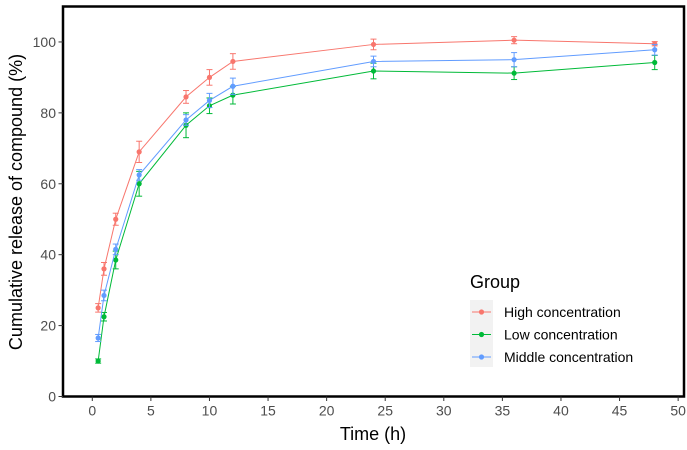 The height and width of the screenshot is (450, 687). Describe the element at coordinates (503, 411) in the screenshot. I see `x-tick-label: 35` at that location.